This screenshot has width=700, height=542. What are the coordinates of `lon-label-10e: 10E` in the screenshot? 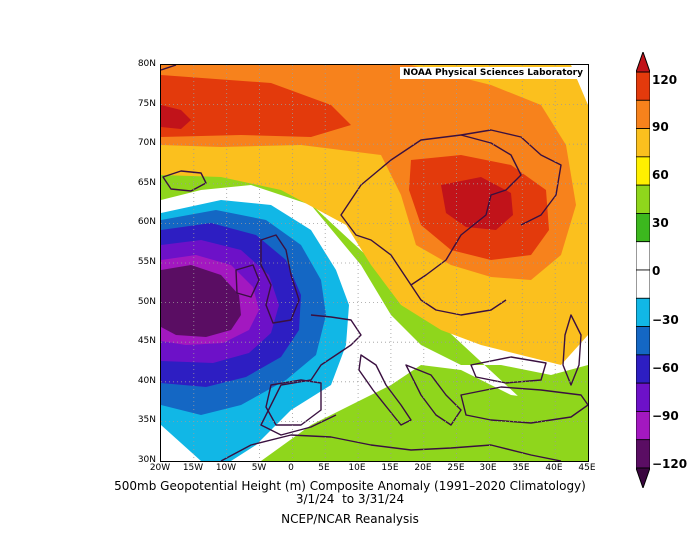 It's located at (357, 468).